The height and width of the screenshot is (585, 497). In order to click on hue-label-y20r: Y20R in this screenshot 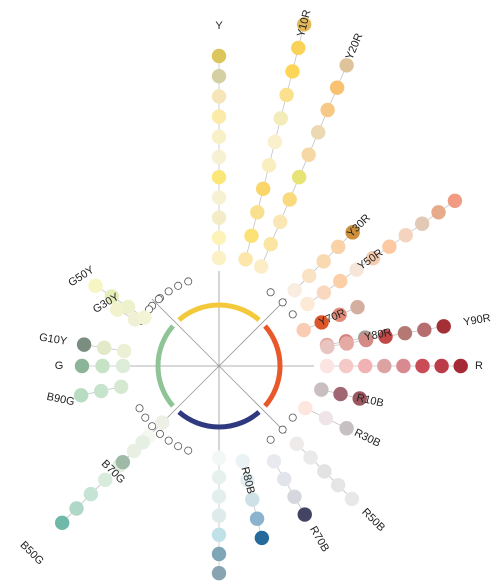, I will do `click(355, 46)`.